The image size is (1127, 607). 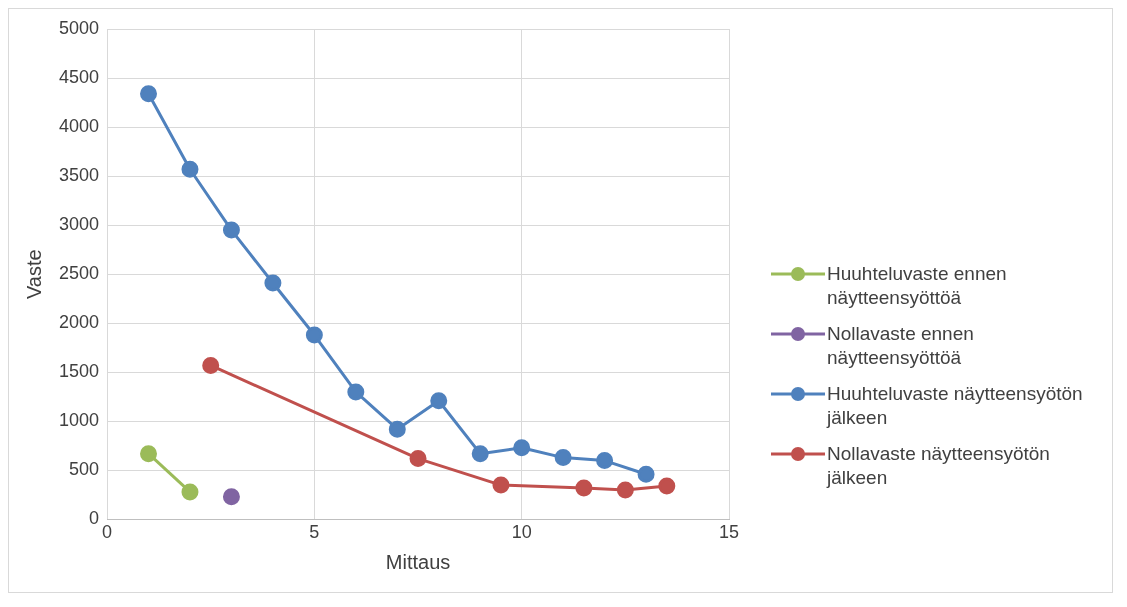 What do you see at coordinates (79, 371) in the screenshot?
I see `y-tick-label: 1500` at bounding box center [79, 371].